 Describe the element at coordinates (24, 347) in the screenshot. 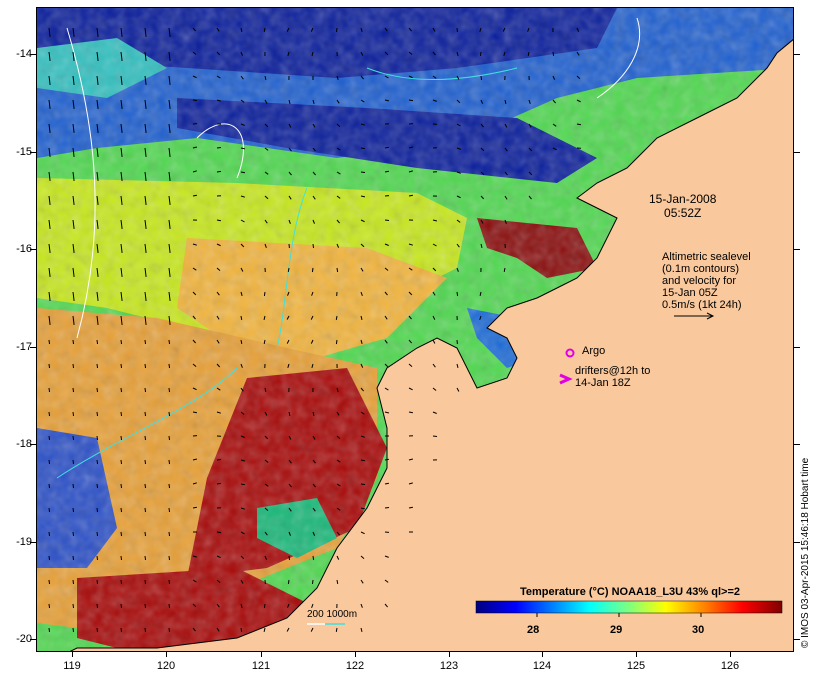

I see `y-tick-label: -17` at that location.